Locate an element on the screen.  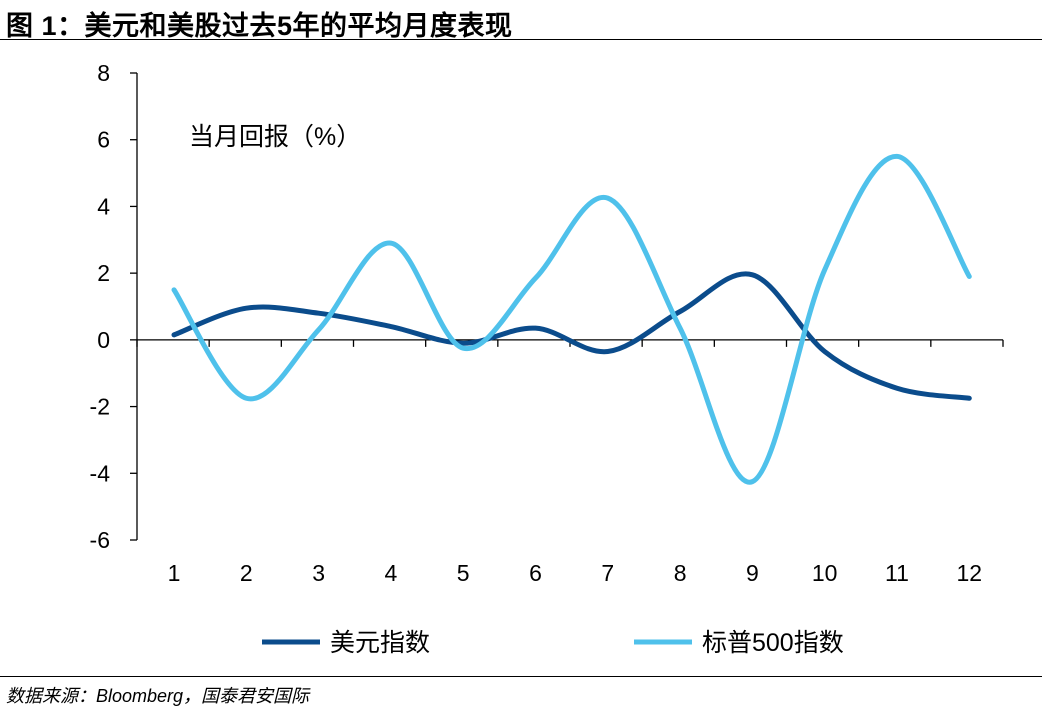
x-tick-label: 7 is located at coordinates (607, 573).